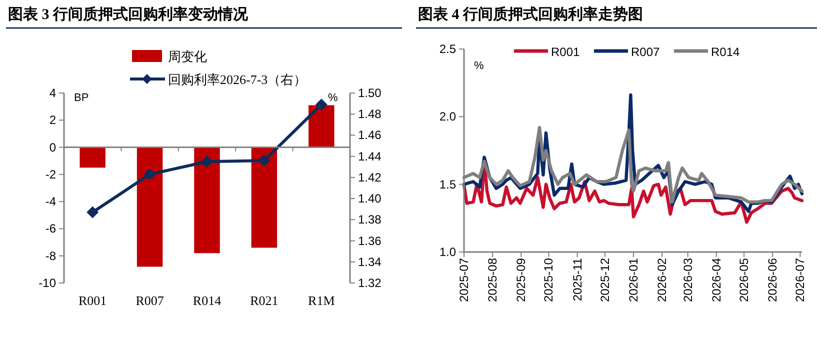 The image size is (825, 355). Describe the element at coordinates (50, 174) in the screenshot. I see `y-tick-label: -2` at that location.